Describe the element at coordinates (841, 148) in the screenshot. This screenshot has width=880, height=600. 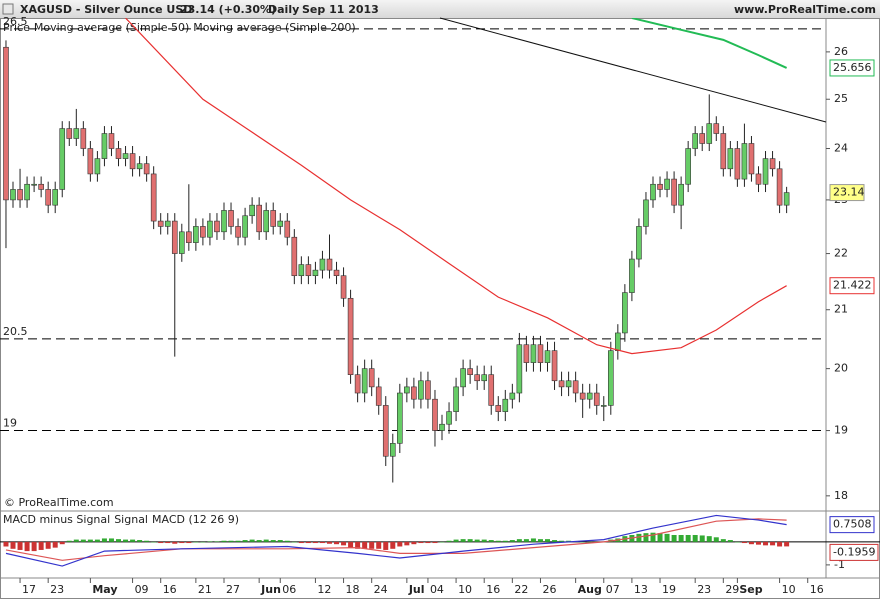
I see `y-tick-label: 24` at that location.